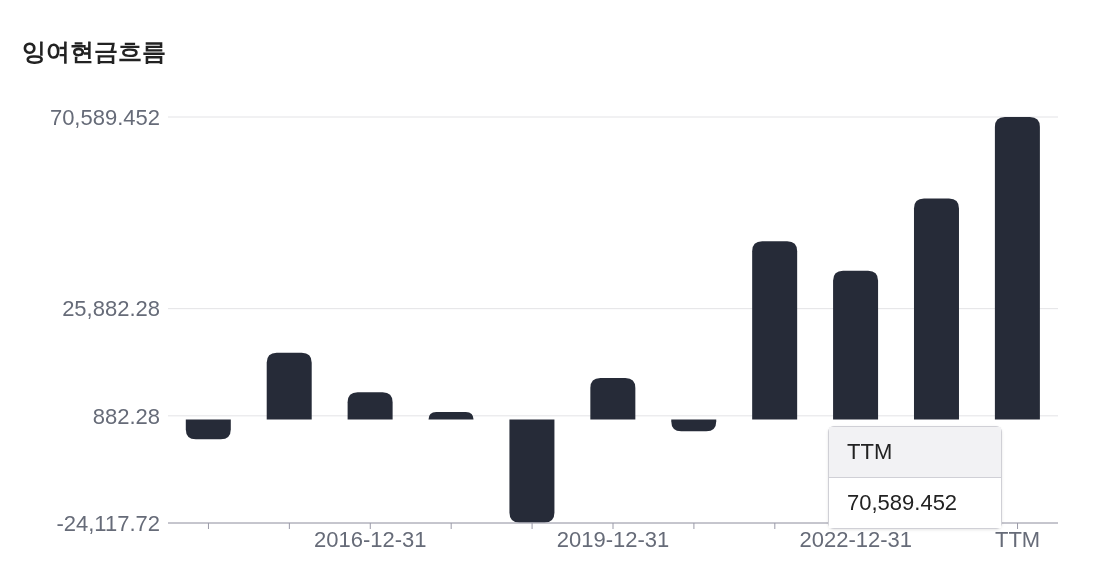  What do you see at coordinates (126, 416) in the screenshot?
I see `y-tick-label: 882.28` at bounding box center [126, 416].